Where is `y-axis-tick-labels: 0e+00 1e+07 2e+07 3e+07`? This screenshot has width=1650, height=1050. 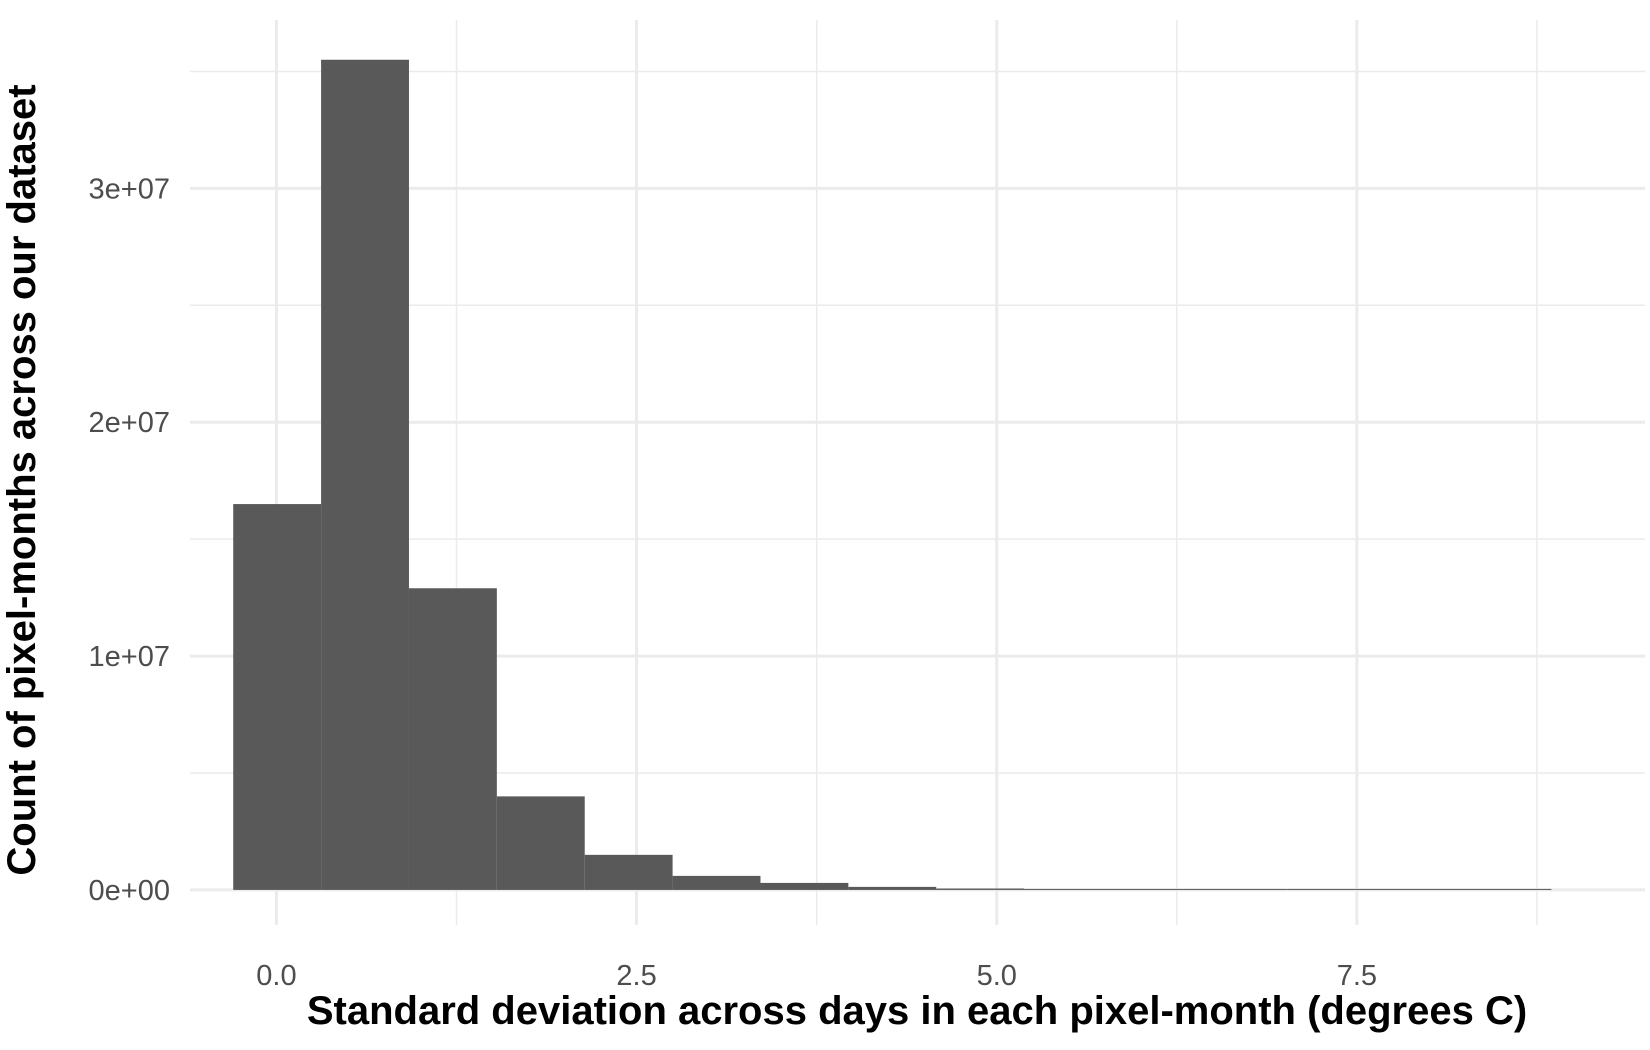 y-axis-tick-labels: 0e+00 1e+07 2e+07 3e+07 is located at coordinates (129, 540).